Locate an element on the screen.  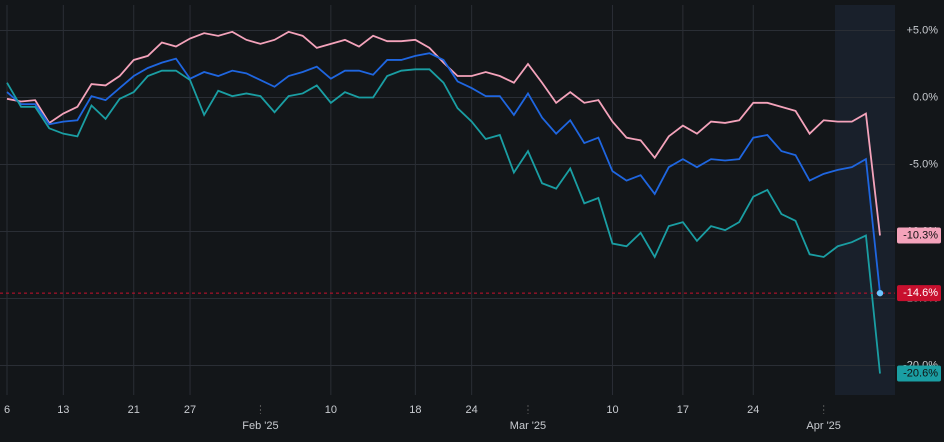
end-point is located at coordinates (880, 293).